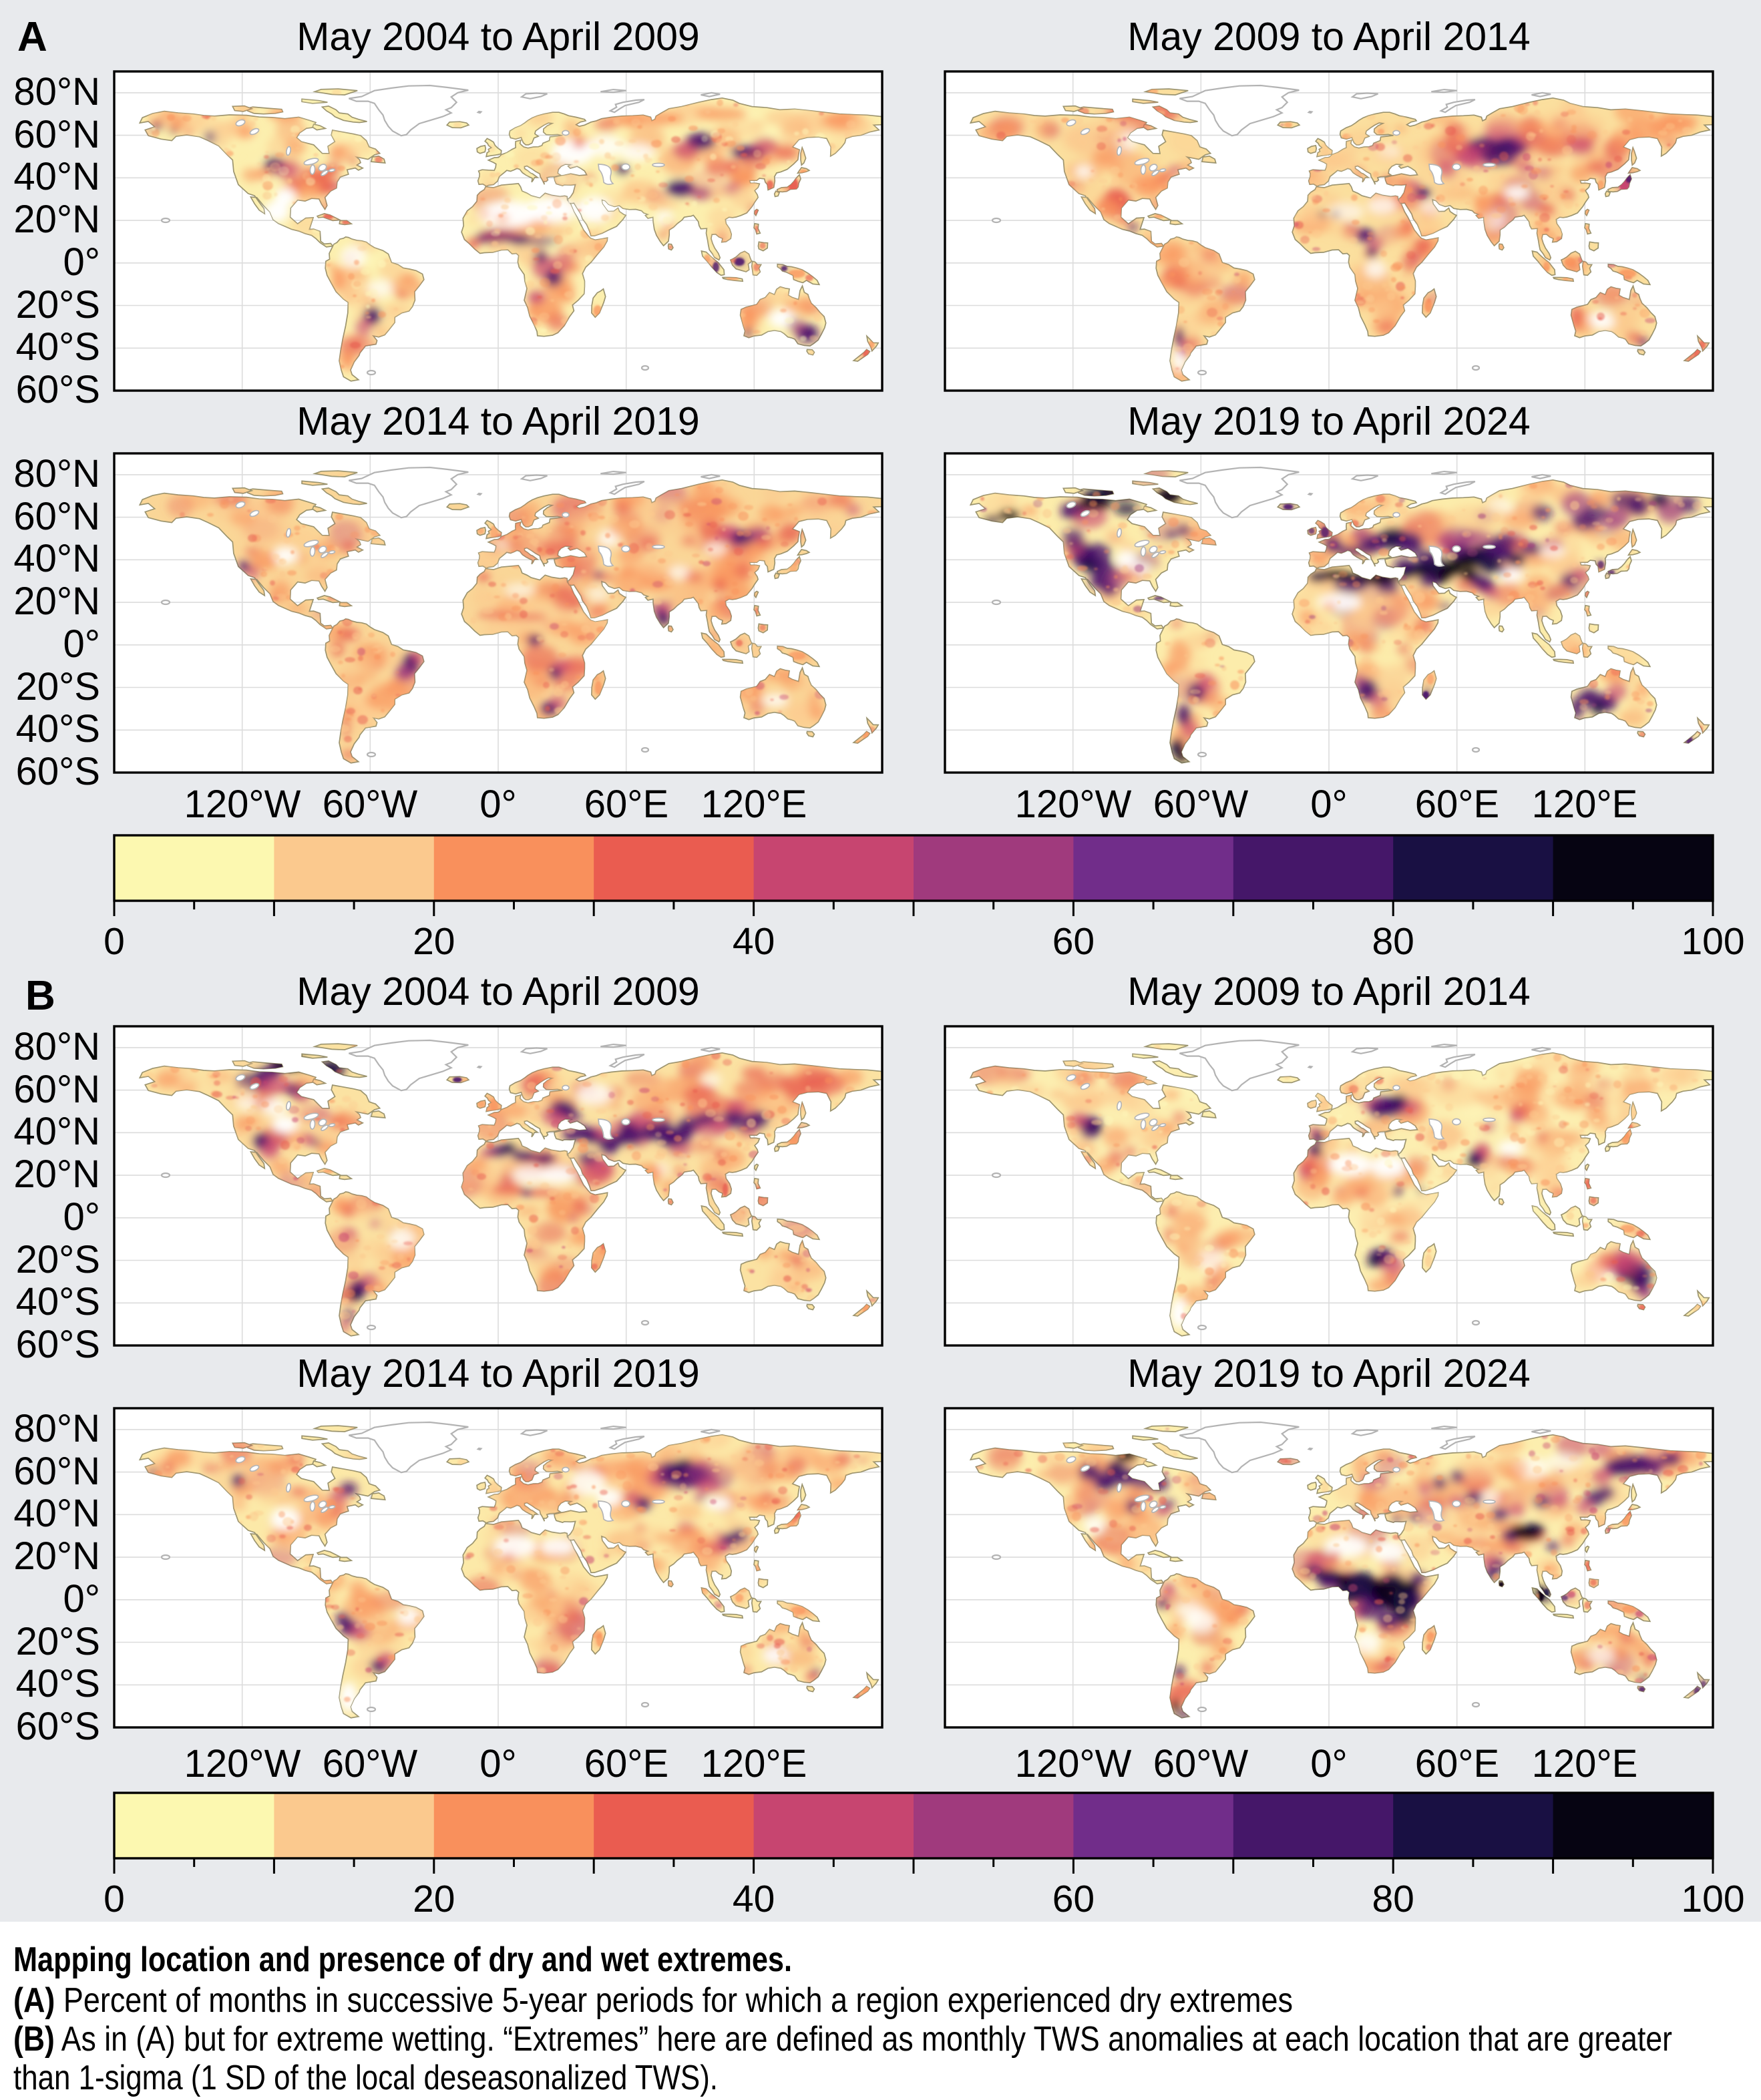  Describe the element at coordinates (32, 37) in the screenshot. I see `svg-text: A` at that location.